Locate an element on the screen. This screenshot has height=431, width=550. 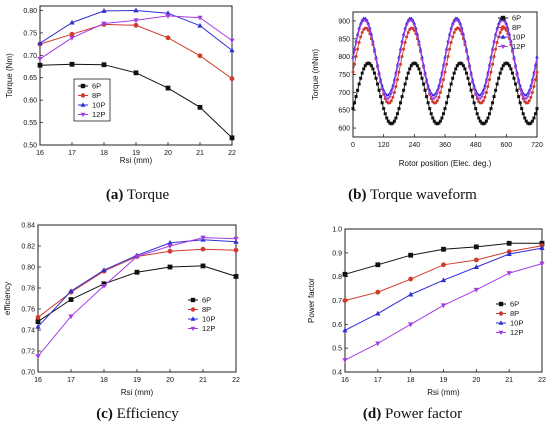
series-12P is located at coordinates (137, 297).